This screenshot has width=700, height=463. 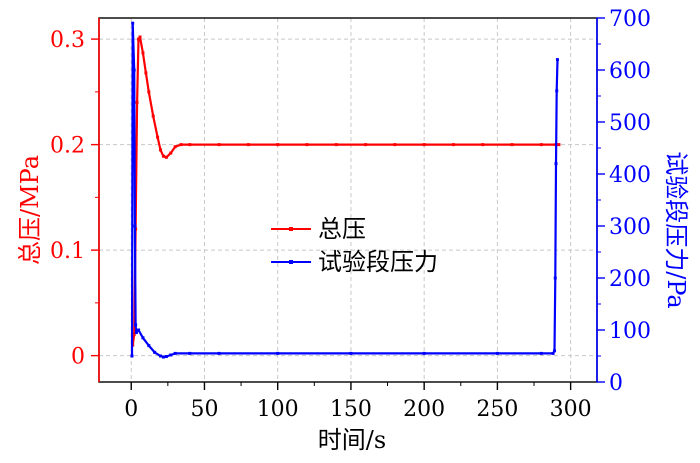 I want to click on legend-label-total-pressure: 总压, so click(x=342, y=229).